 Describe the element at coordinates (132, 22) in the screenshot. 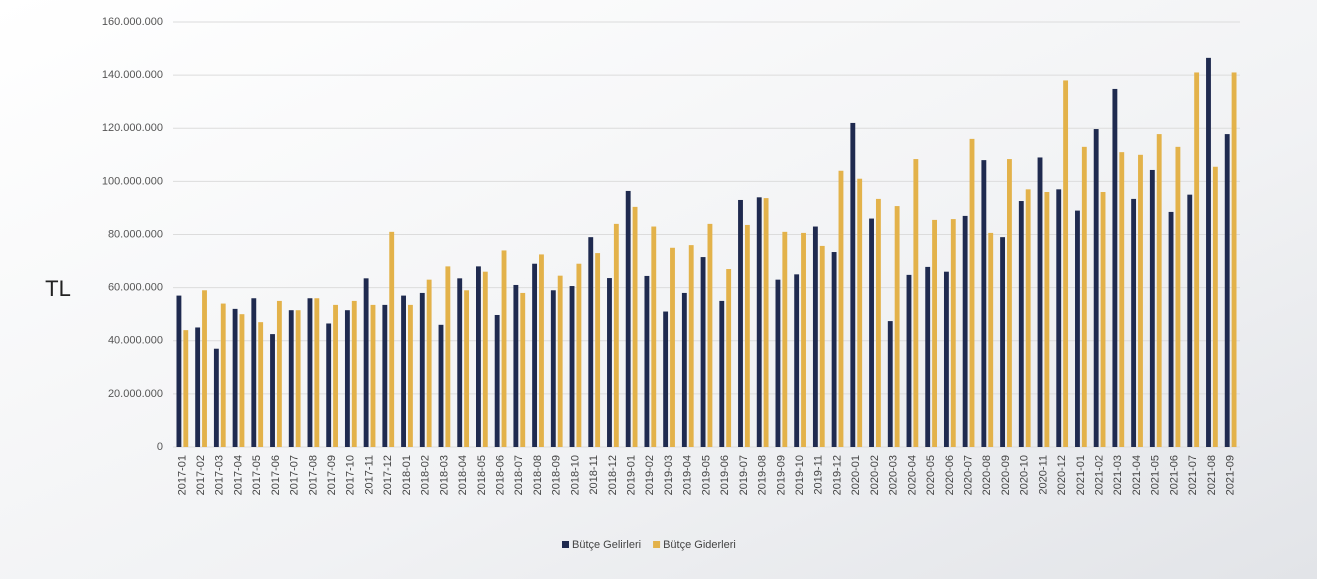

I see `y-tick-label: 160.000.000` at that location.